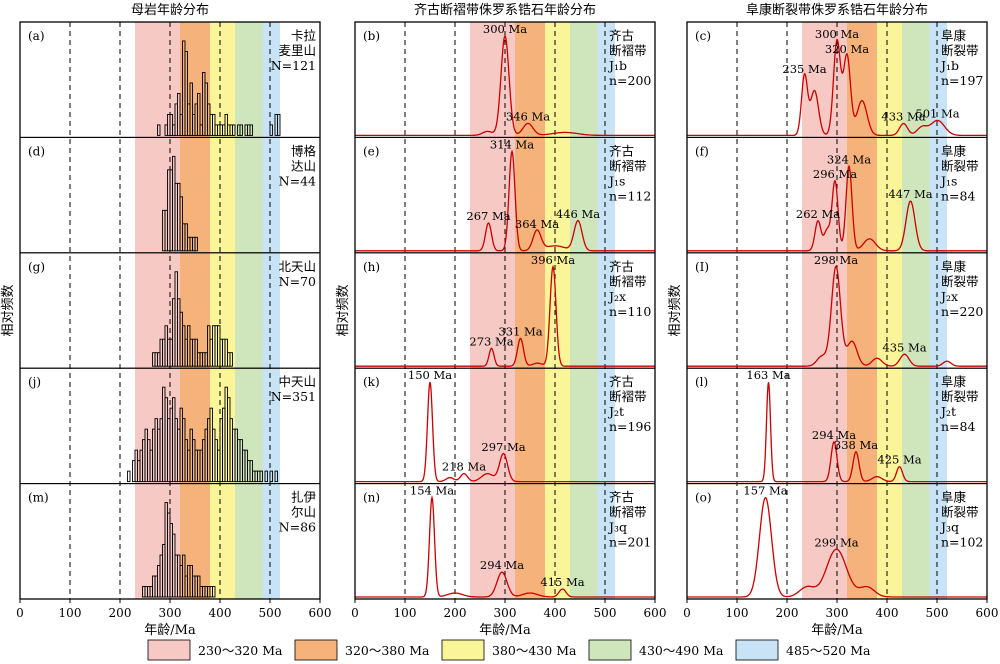 Image resolution: width=1000 pixels, height=664 pixels. I want to click on legend-label: 430～490 Ma, so click(681, 650).